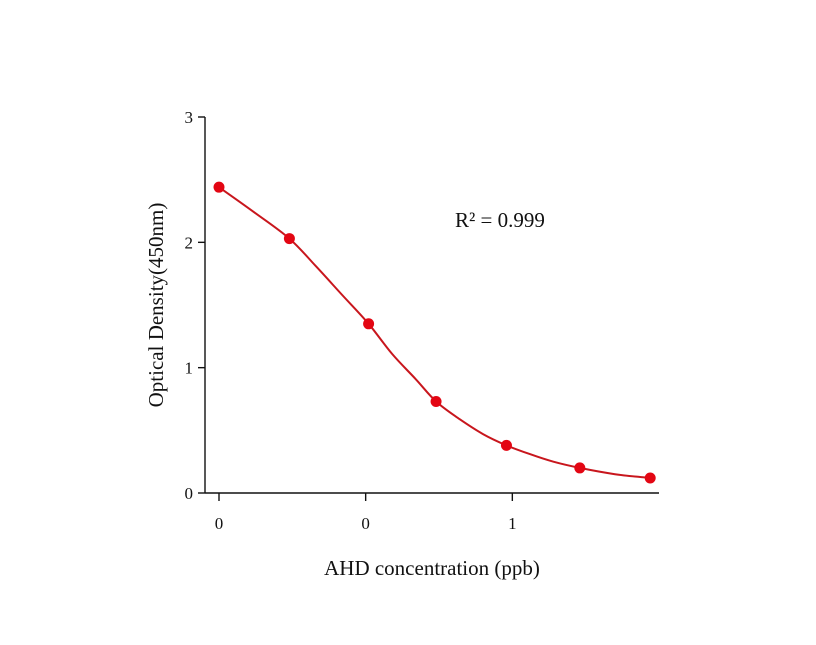 The image size is (816, 645). I want to click on y-tick-label: 2, so click(189, 242).